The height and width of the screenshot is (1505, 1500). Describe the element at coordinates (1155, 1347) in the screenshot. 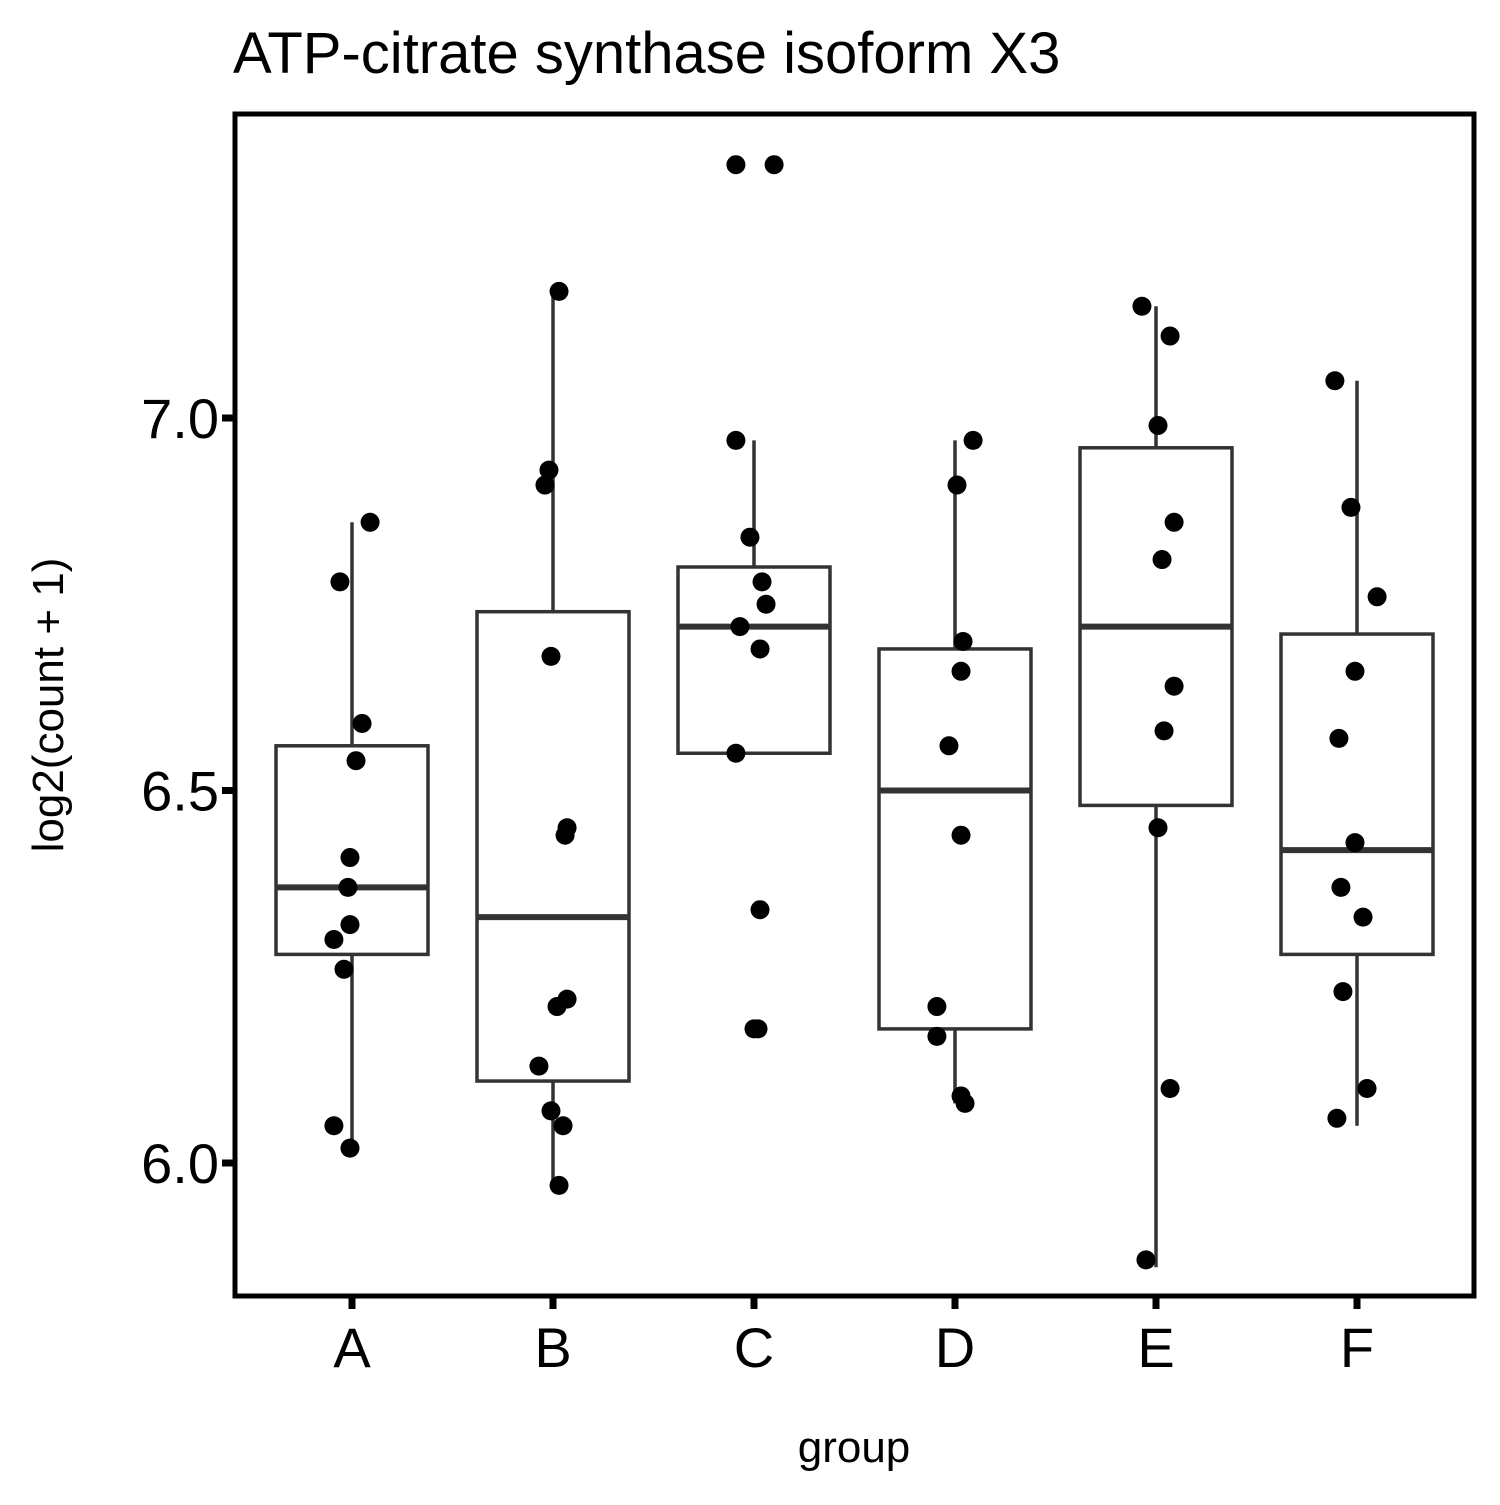

I see `x-tick-label: E` at that location.